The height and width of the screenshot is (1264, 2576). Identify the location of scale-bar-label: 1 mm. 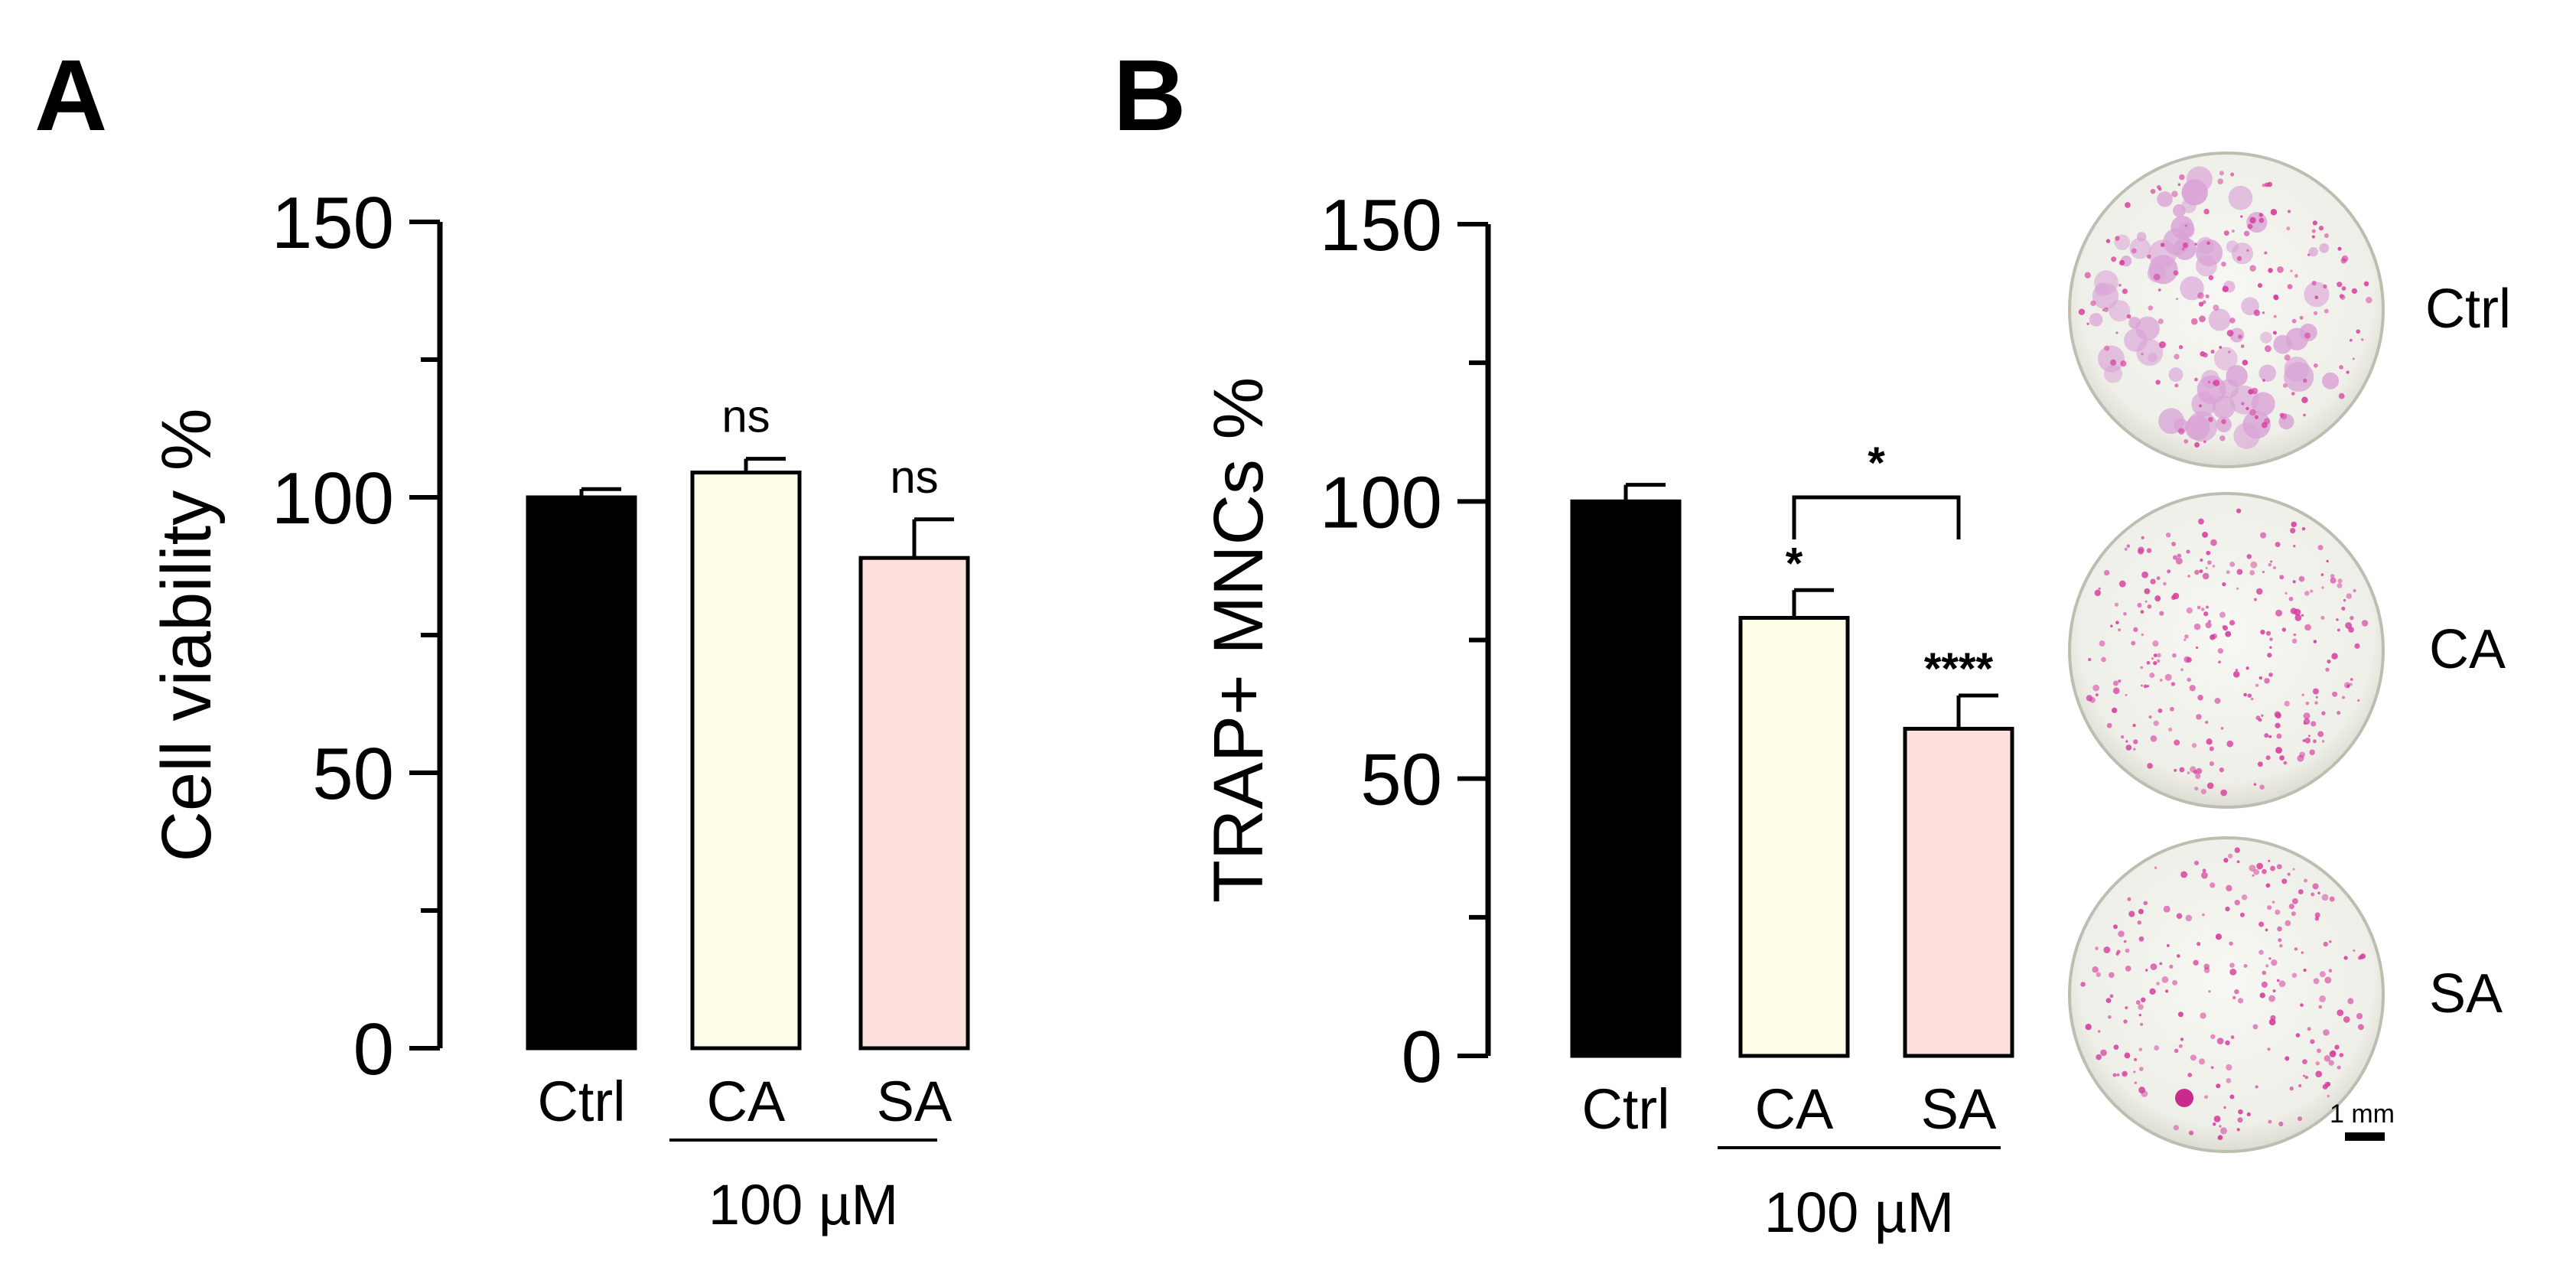
(2362, 1114).